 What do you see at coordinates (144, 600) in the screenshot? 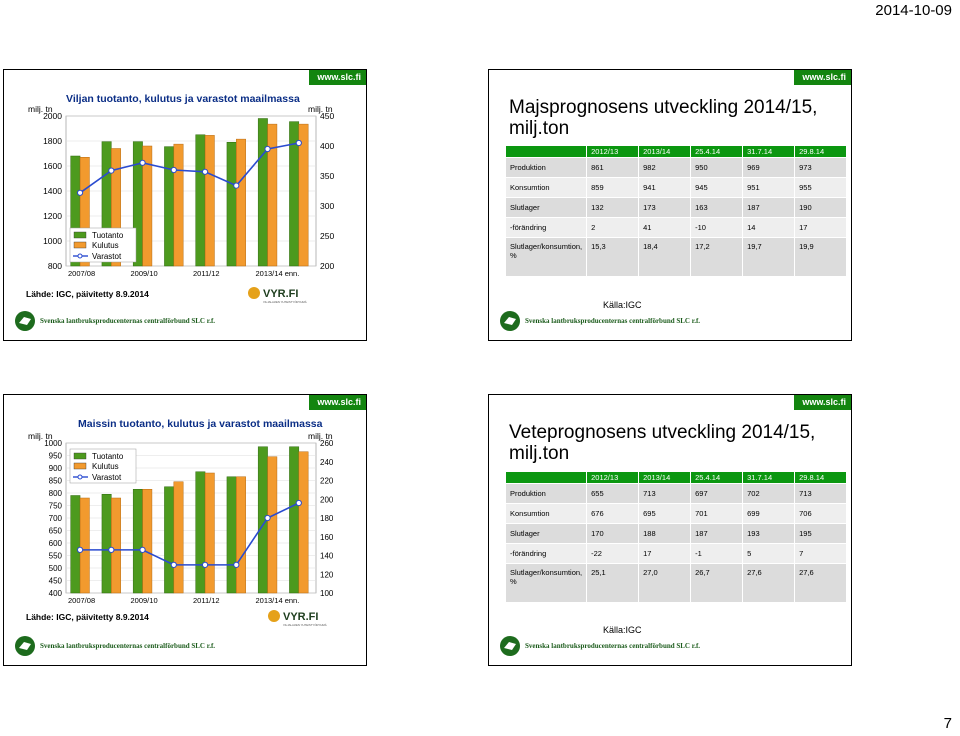
I see `x-tick-label: 2009/10` at bounding box center [144, 600].